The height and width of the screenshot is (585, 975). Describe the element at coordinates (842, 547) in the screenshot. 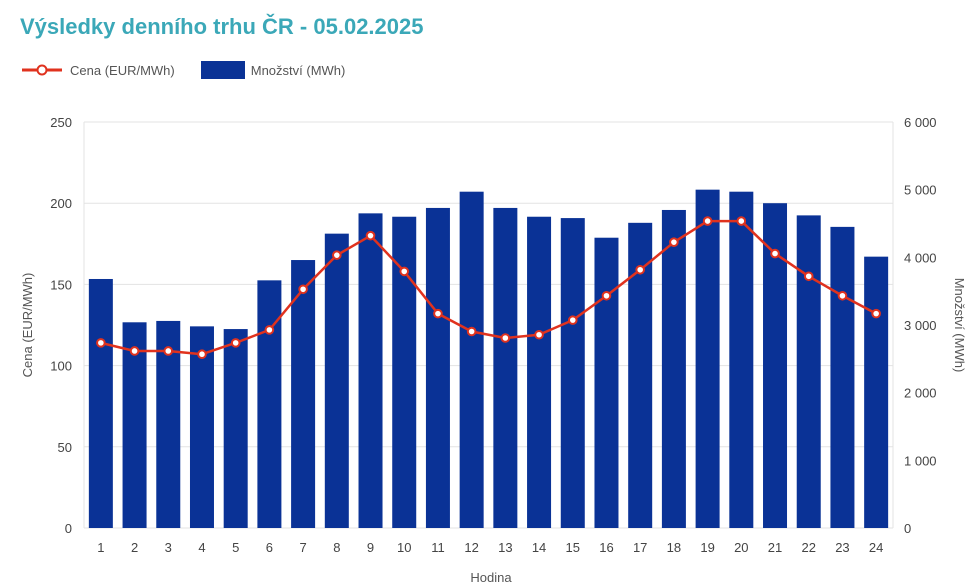

I see `x-tick-label: 23` at that location.